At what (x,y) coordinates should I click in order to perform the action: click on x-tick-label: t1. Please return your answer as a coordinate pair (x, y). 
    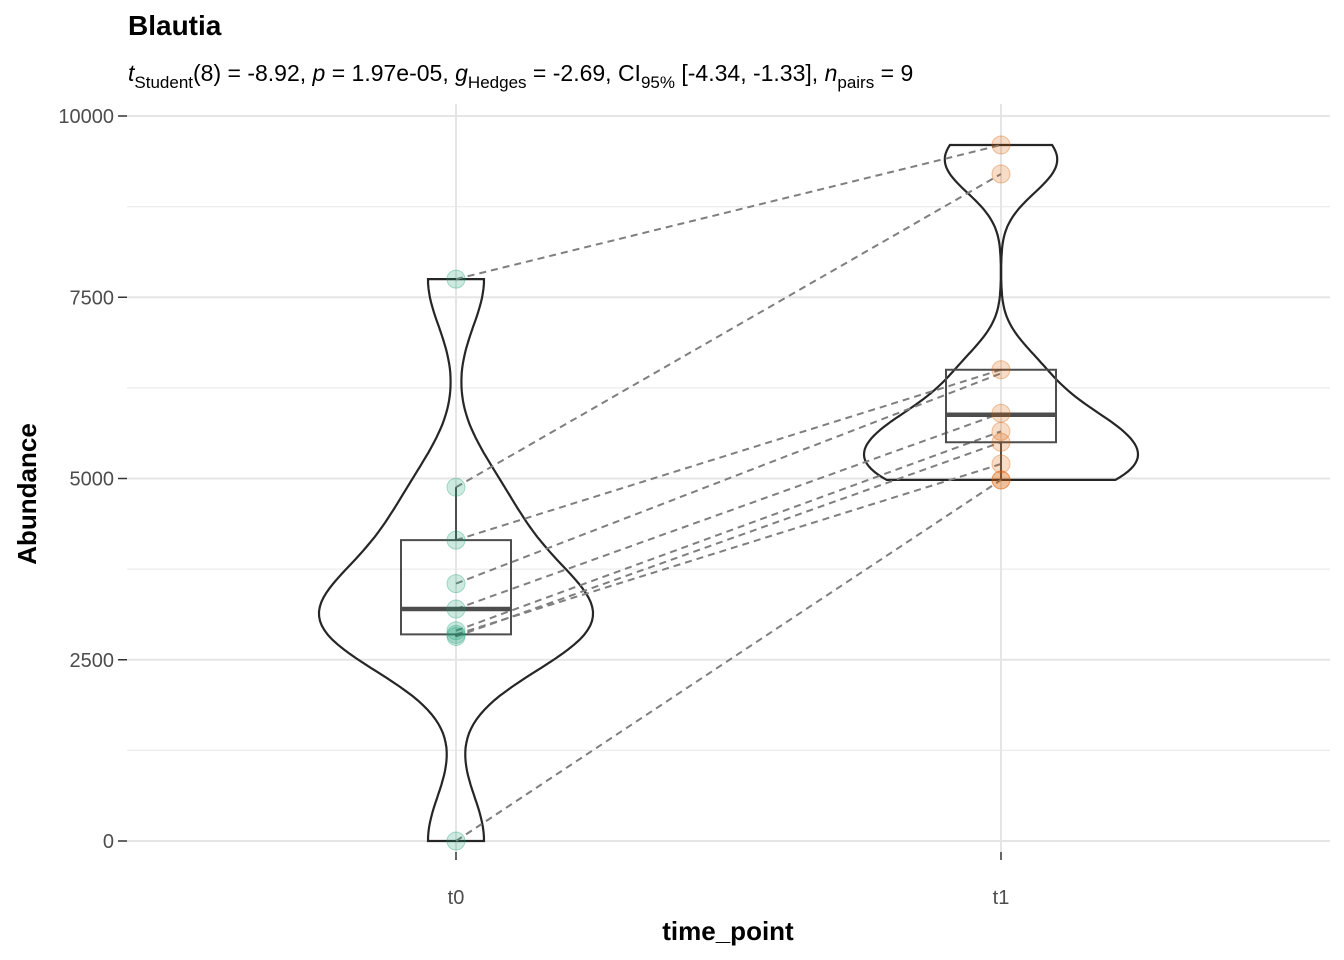
    Looking at the image, I should click on (1001, 898).